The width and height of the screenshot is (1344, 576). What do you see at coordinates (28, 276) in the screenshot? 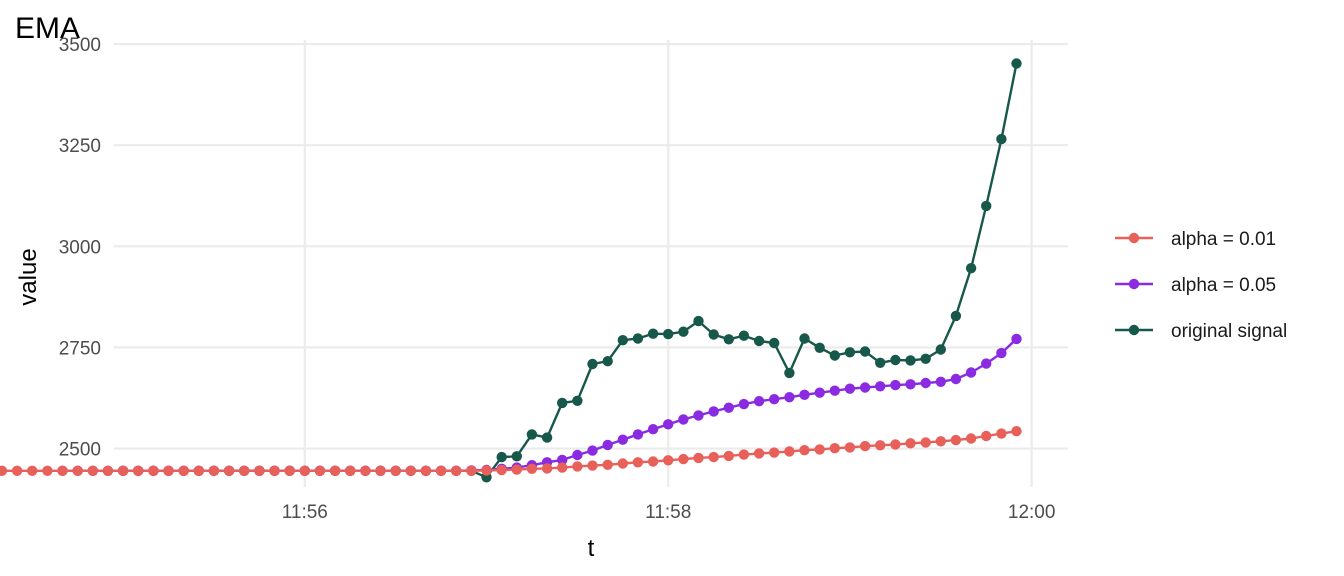
I see `y-axis-title: value` at bounding box center [28, 276].